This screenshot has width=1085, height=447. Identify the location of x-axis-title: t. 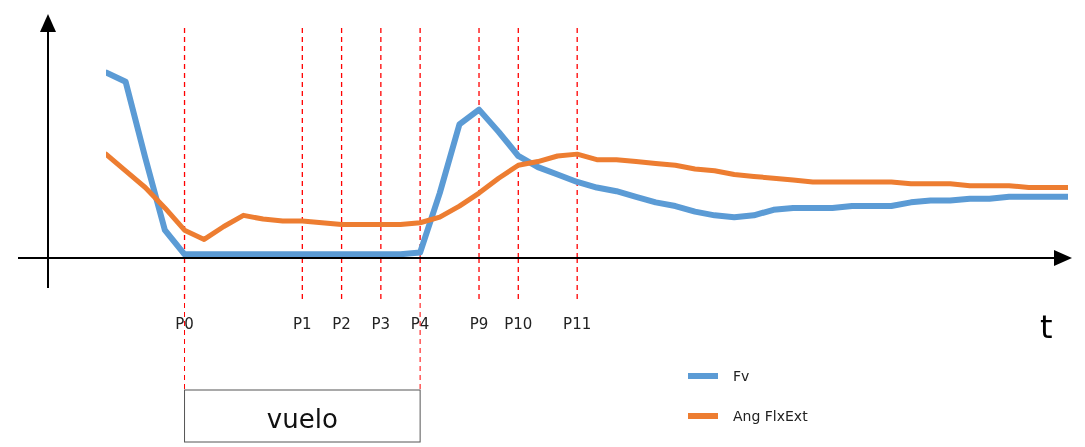
(1046, 327).